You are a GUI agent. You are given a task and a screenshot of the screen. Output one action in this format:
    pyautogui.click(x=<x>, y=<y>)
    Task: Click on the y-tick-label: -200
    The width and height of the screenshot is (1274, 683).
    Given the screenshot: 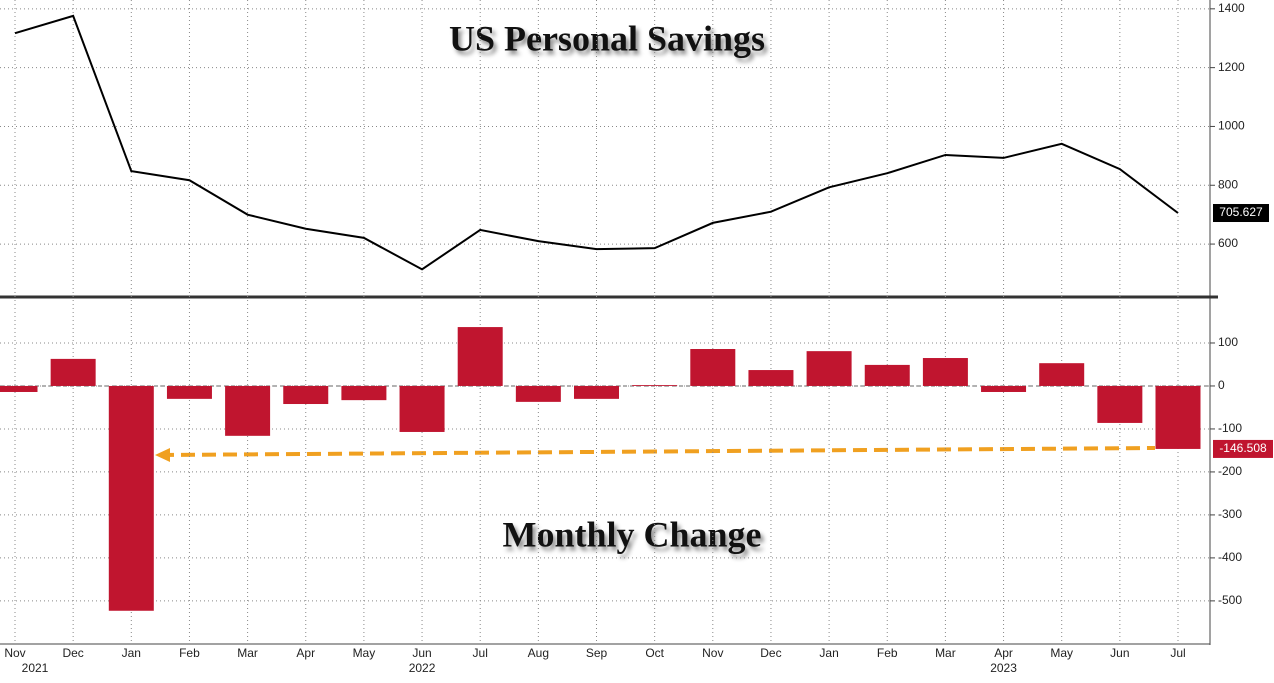 What is the action you would take?
    pyautogui.click(x=1230, y=471)
    